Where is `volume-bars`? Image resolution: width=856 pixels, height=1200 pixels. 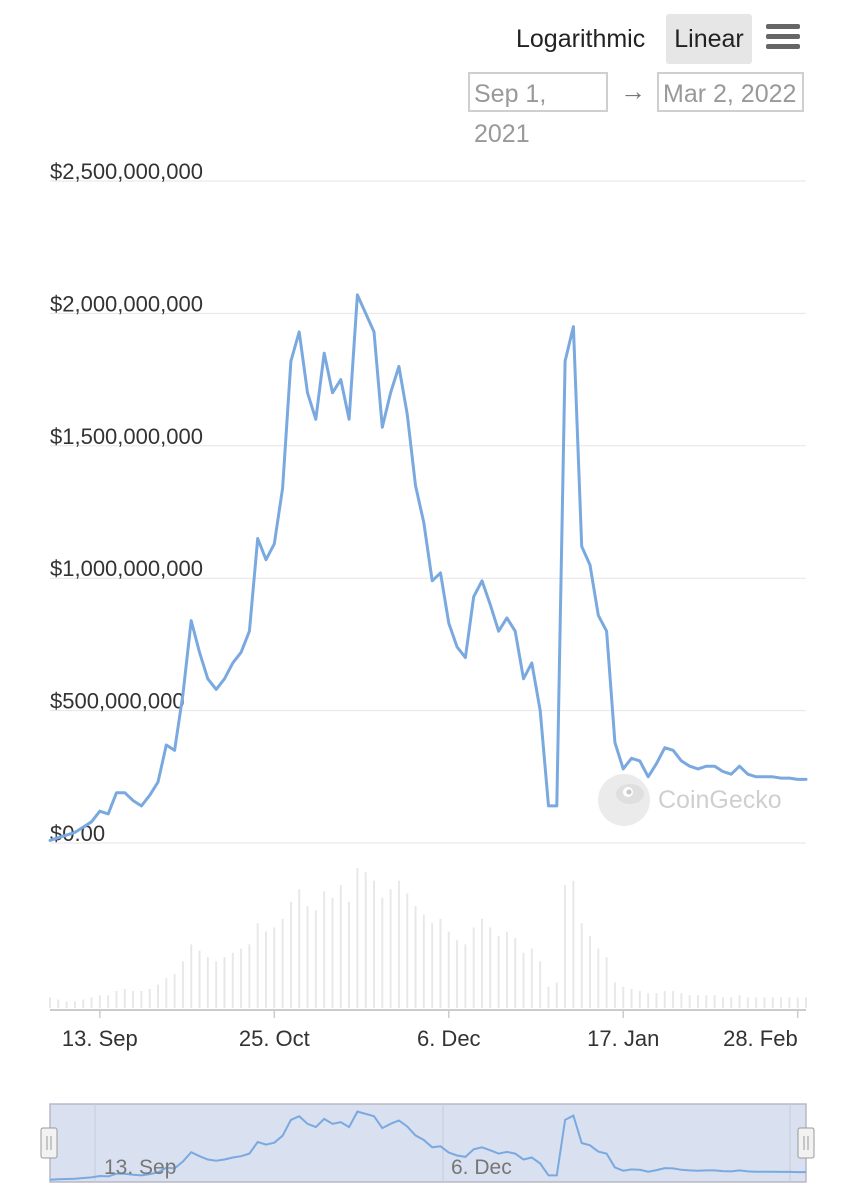 volume-bars is located at coordinates (428, 938).